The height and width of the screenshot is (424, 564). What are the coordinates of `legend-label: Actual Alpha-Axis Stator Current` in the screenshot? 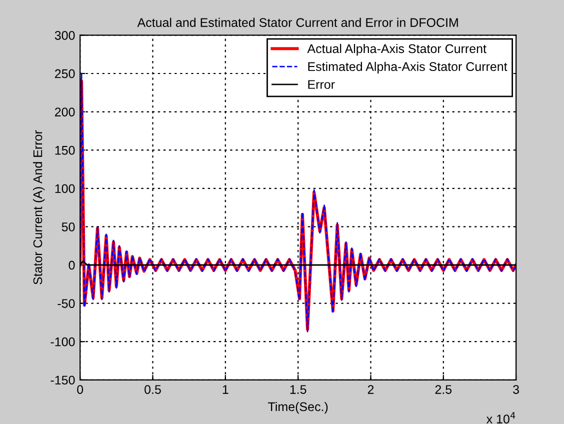 It's located at (396, 50).